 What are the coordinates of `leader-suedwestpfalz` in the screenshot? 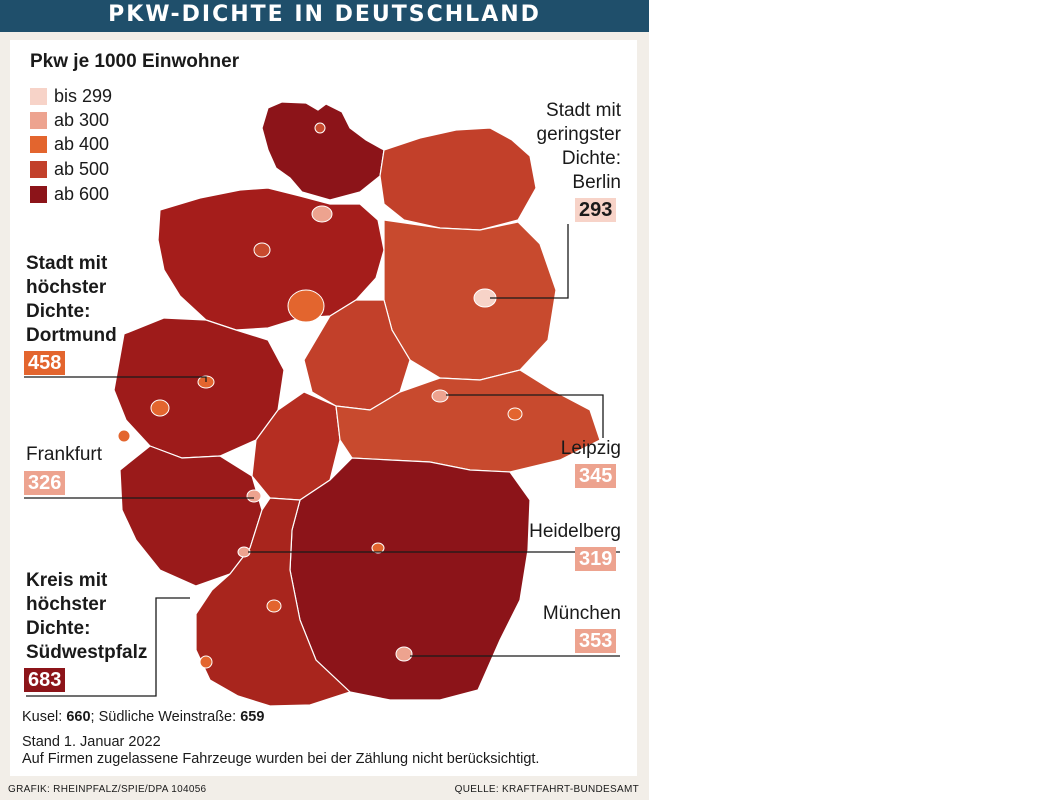 It's located at (108, 647).